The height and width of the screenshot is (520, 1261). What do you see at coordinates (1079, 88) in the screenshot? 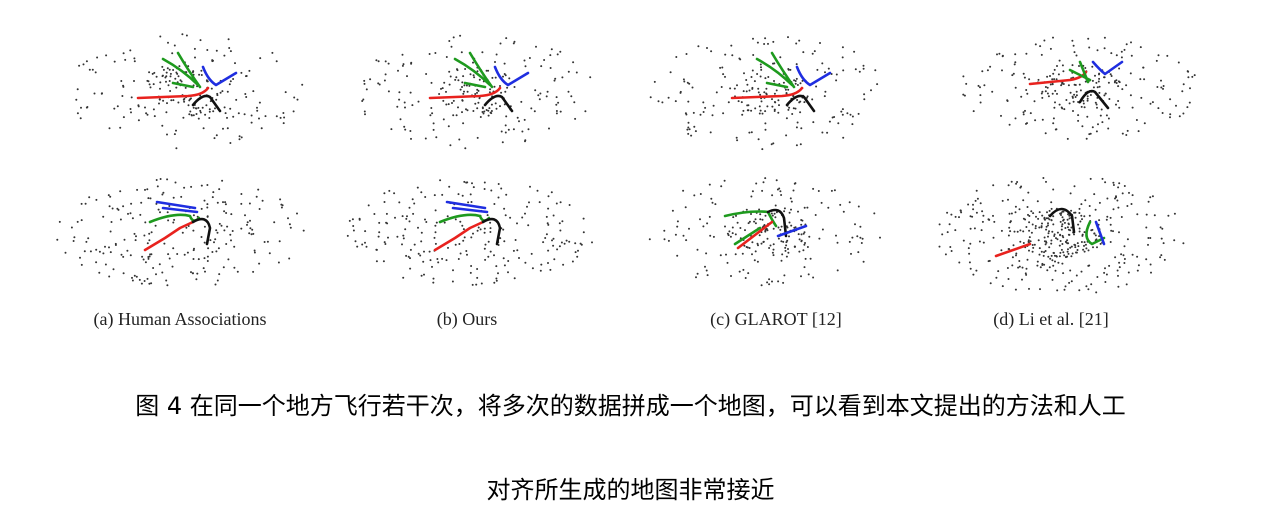
I see `point-cloud-d-top` at bounding box center [1079, 88].